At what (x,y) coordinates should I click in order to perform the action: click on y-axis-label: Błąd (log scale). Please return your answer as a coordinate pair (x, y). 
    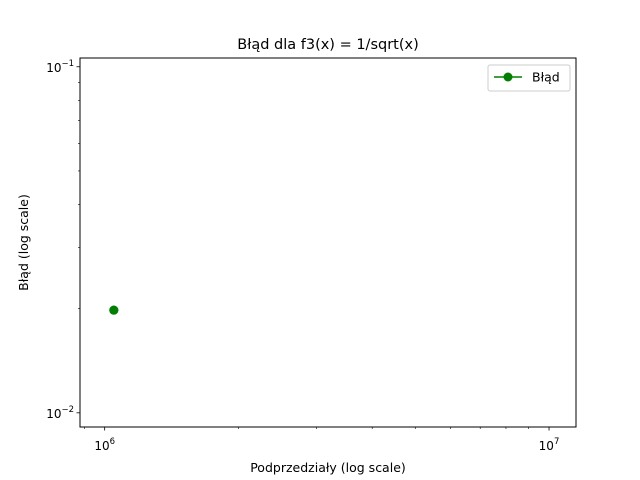
    Looking at the image, I should click on (23, 242).